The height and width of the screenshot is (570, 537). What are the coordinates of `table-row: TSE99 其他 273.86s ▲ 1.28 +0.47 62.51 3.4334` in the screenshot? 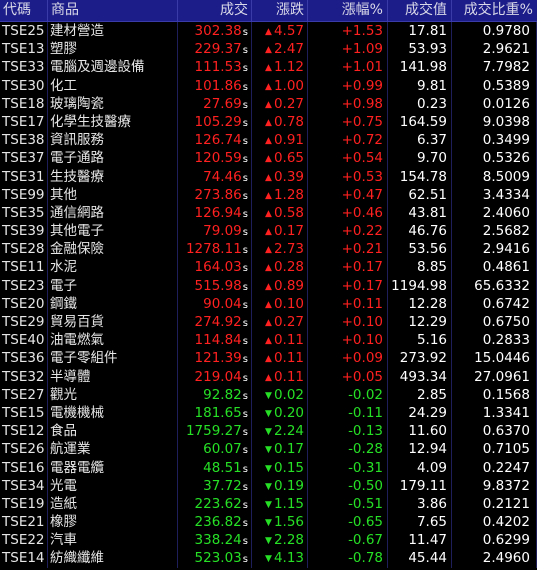 It's located at (268, 194).